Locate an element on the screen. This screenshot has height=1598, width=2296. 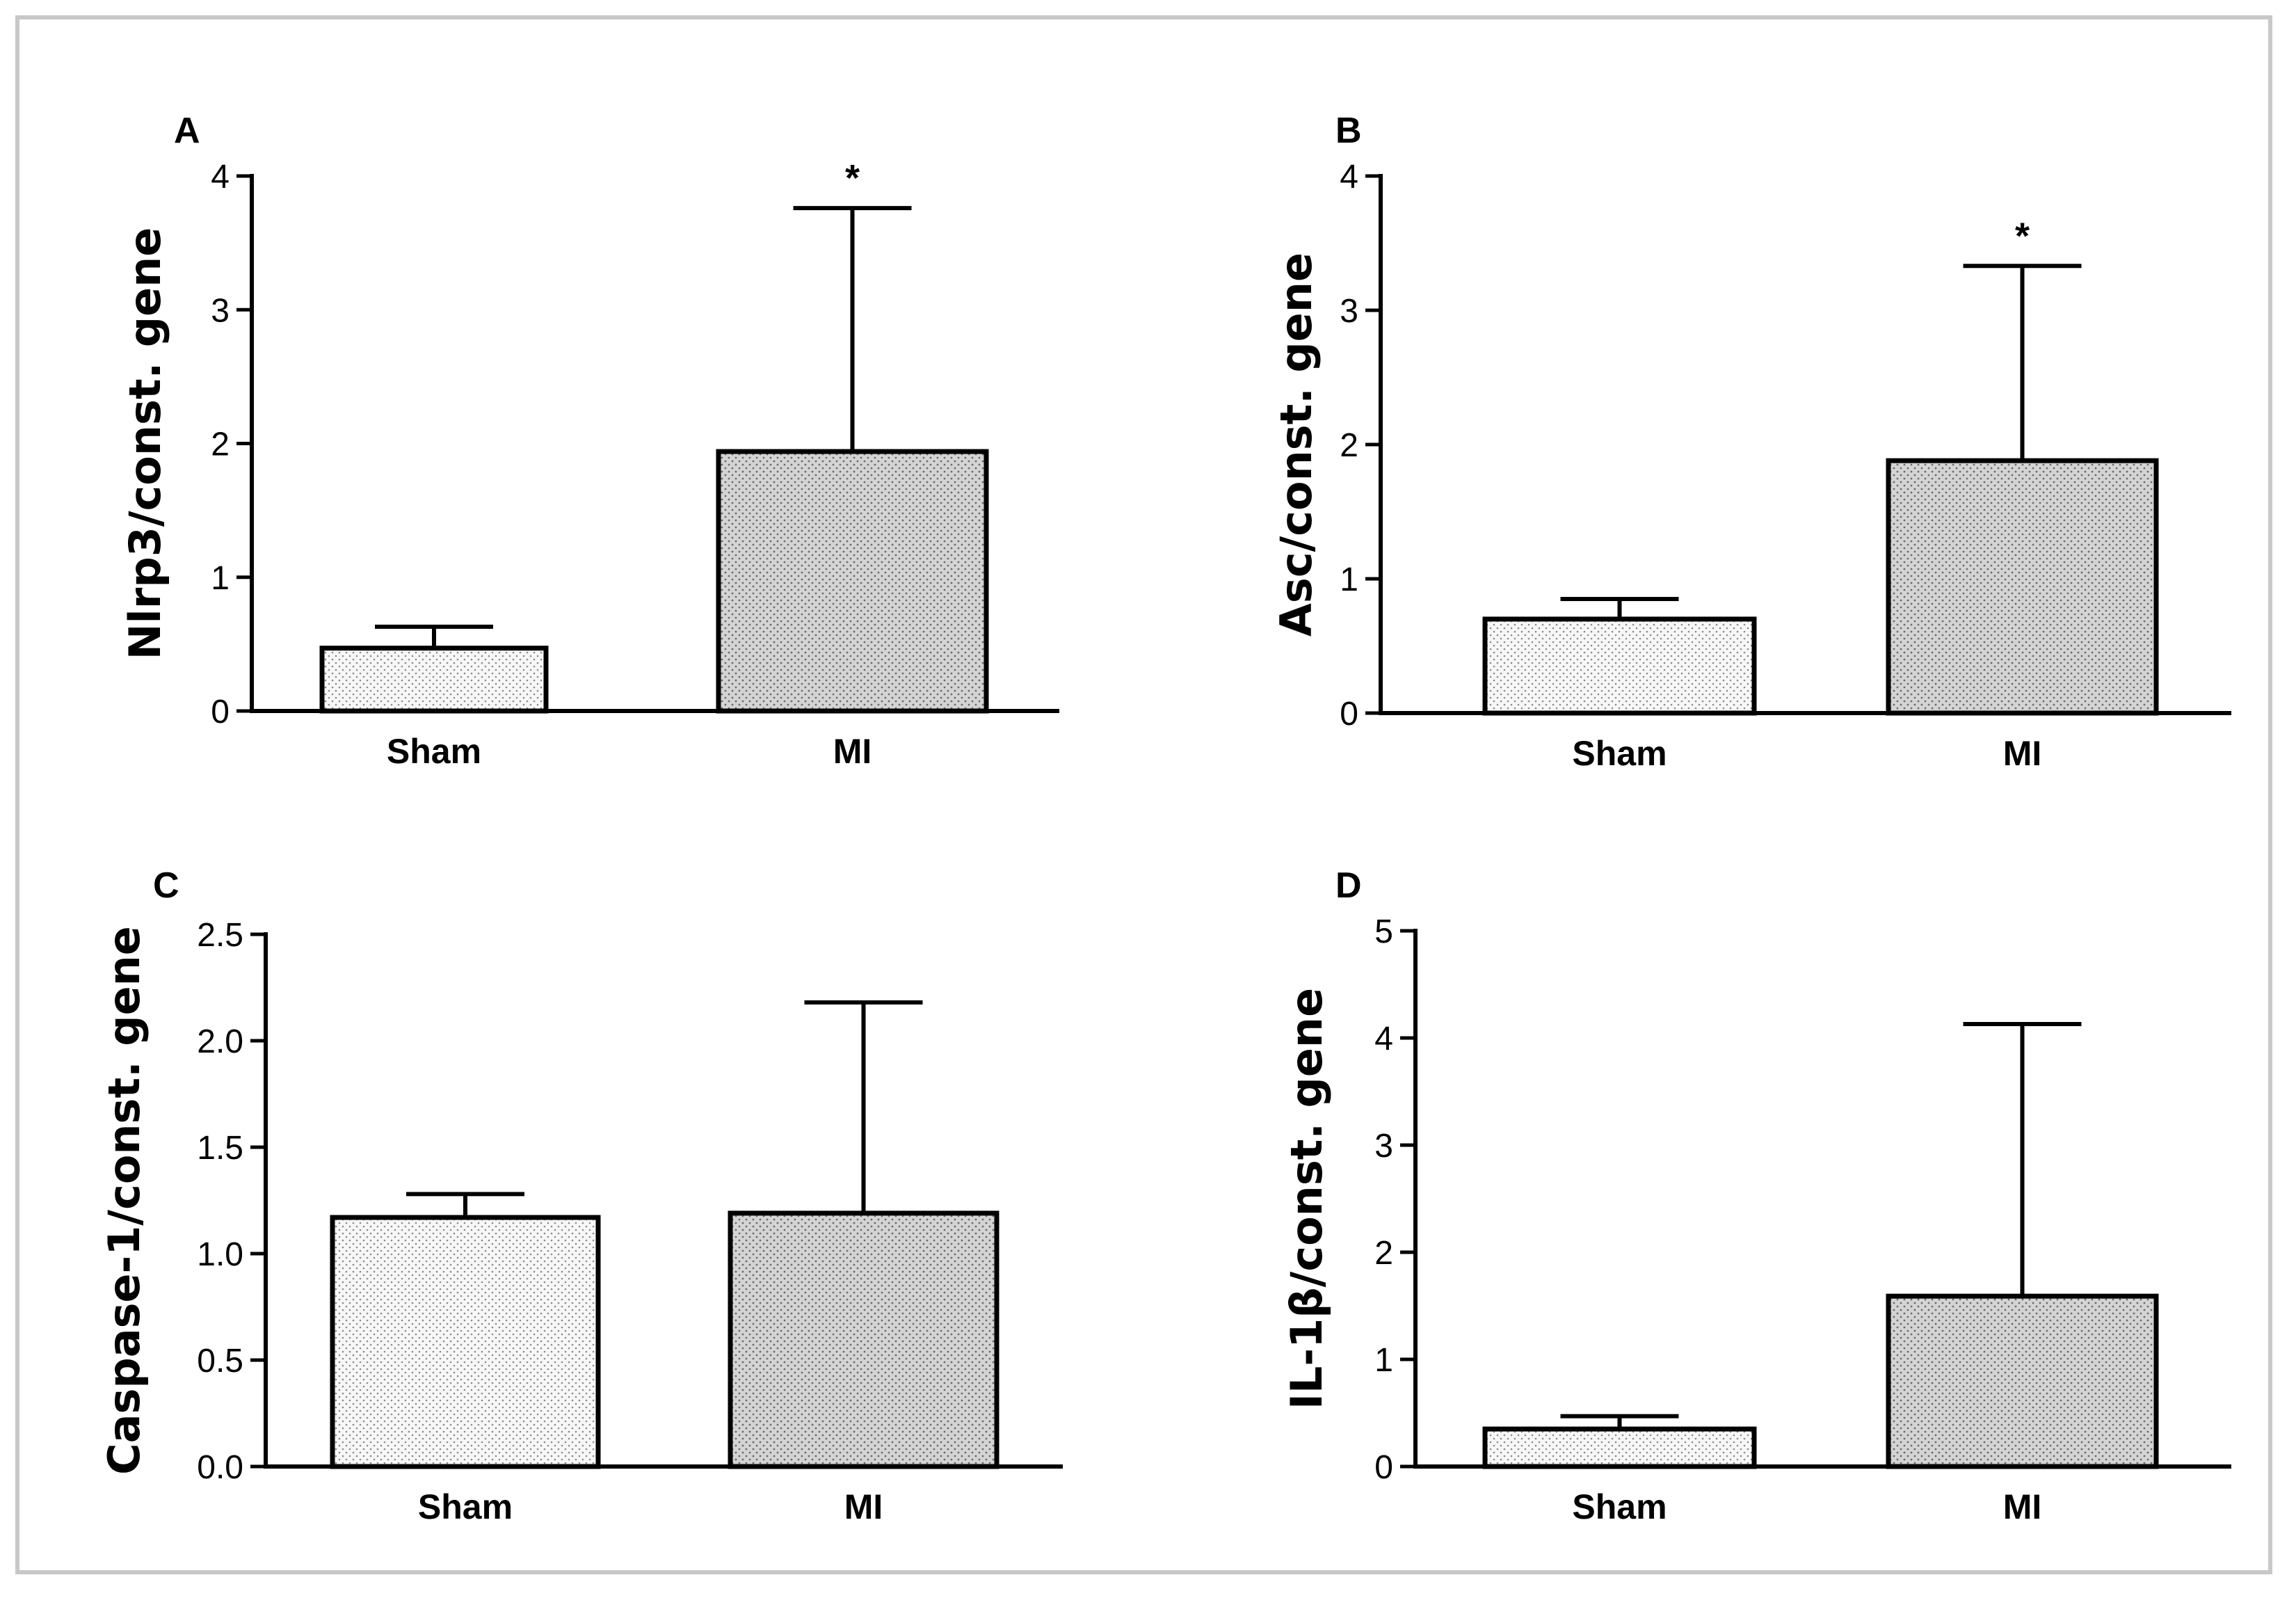
panel-b-bar-sham is located at coordinates (1619, 666).